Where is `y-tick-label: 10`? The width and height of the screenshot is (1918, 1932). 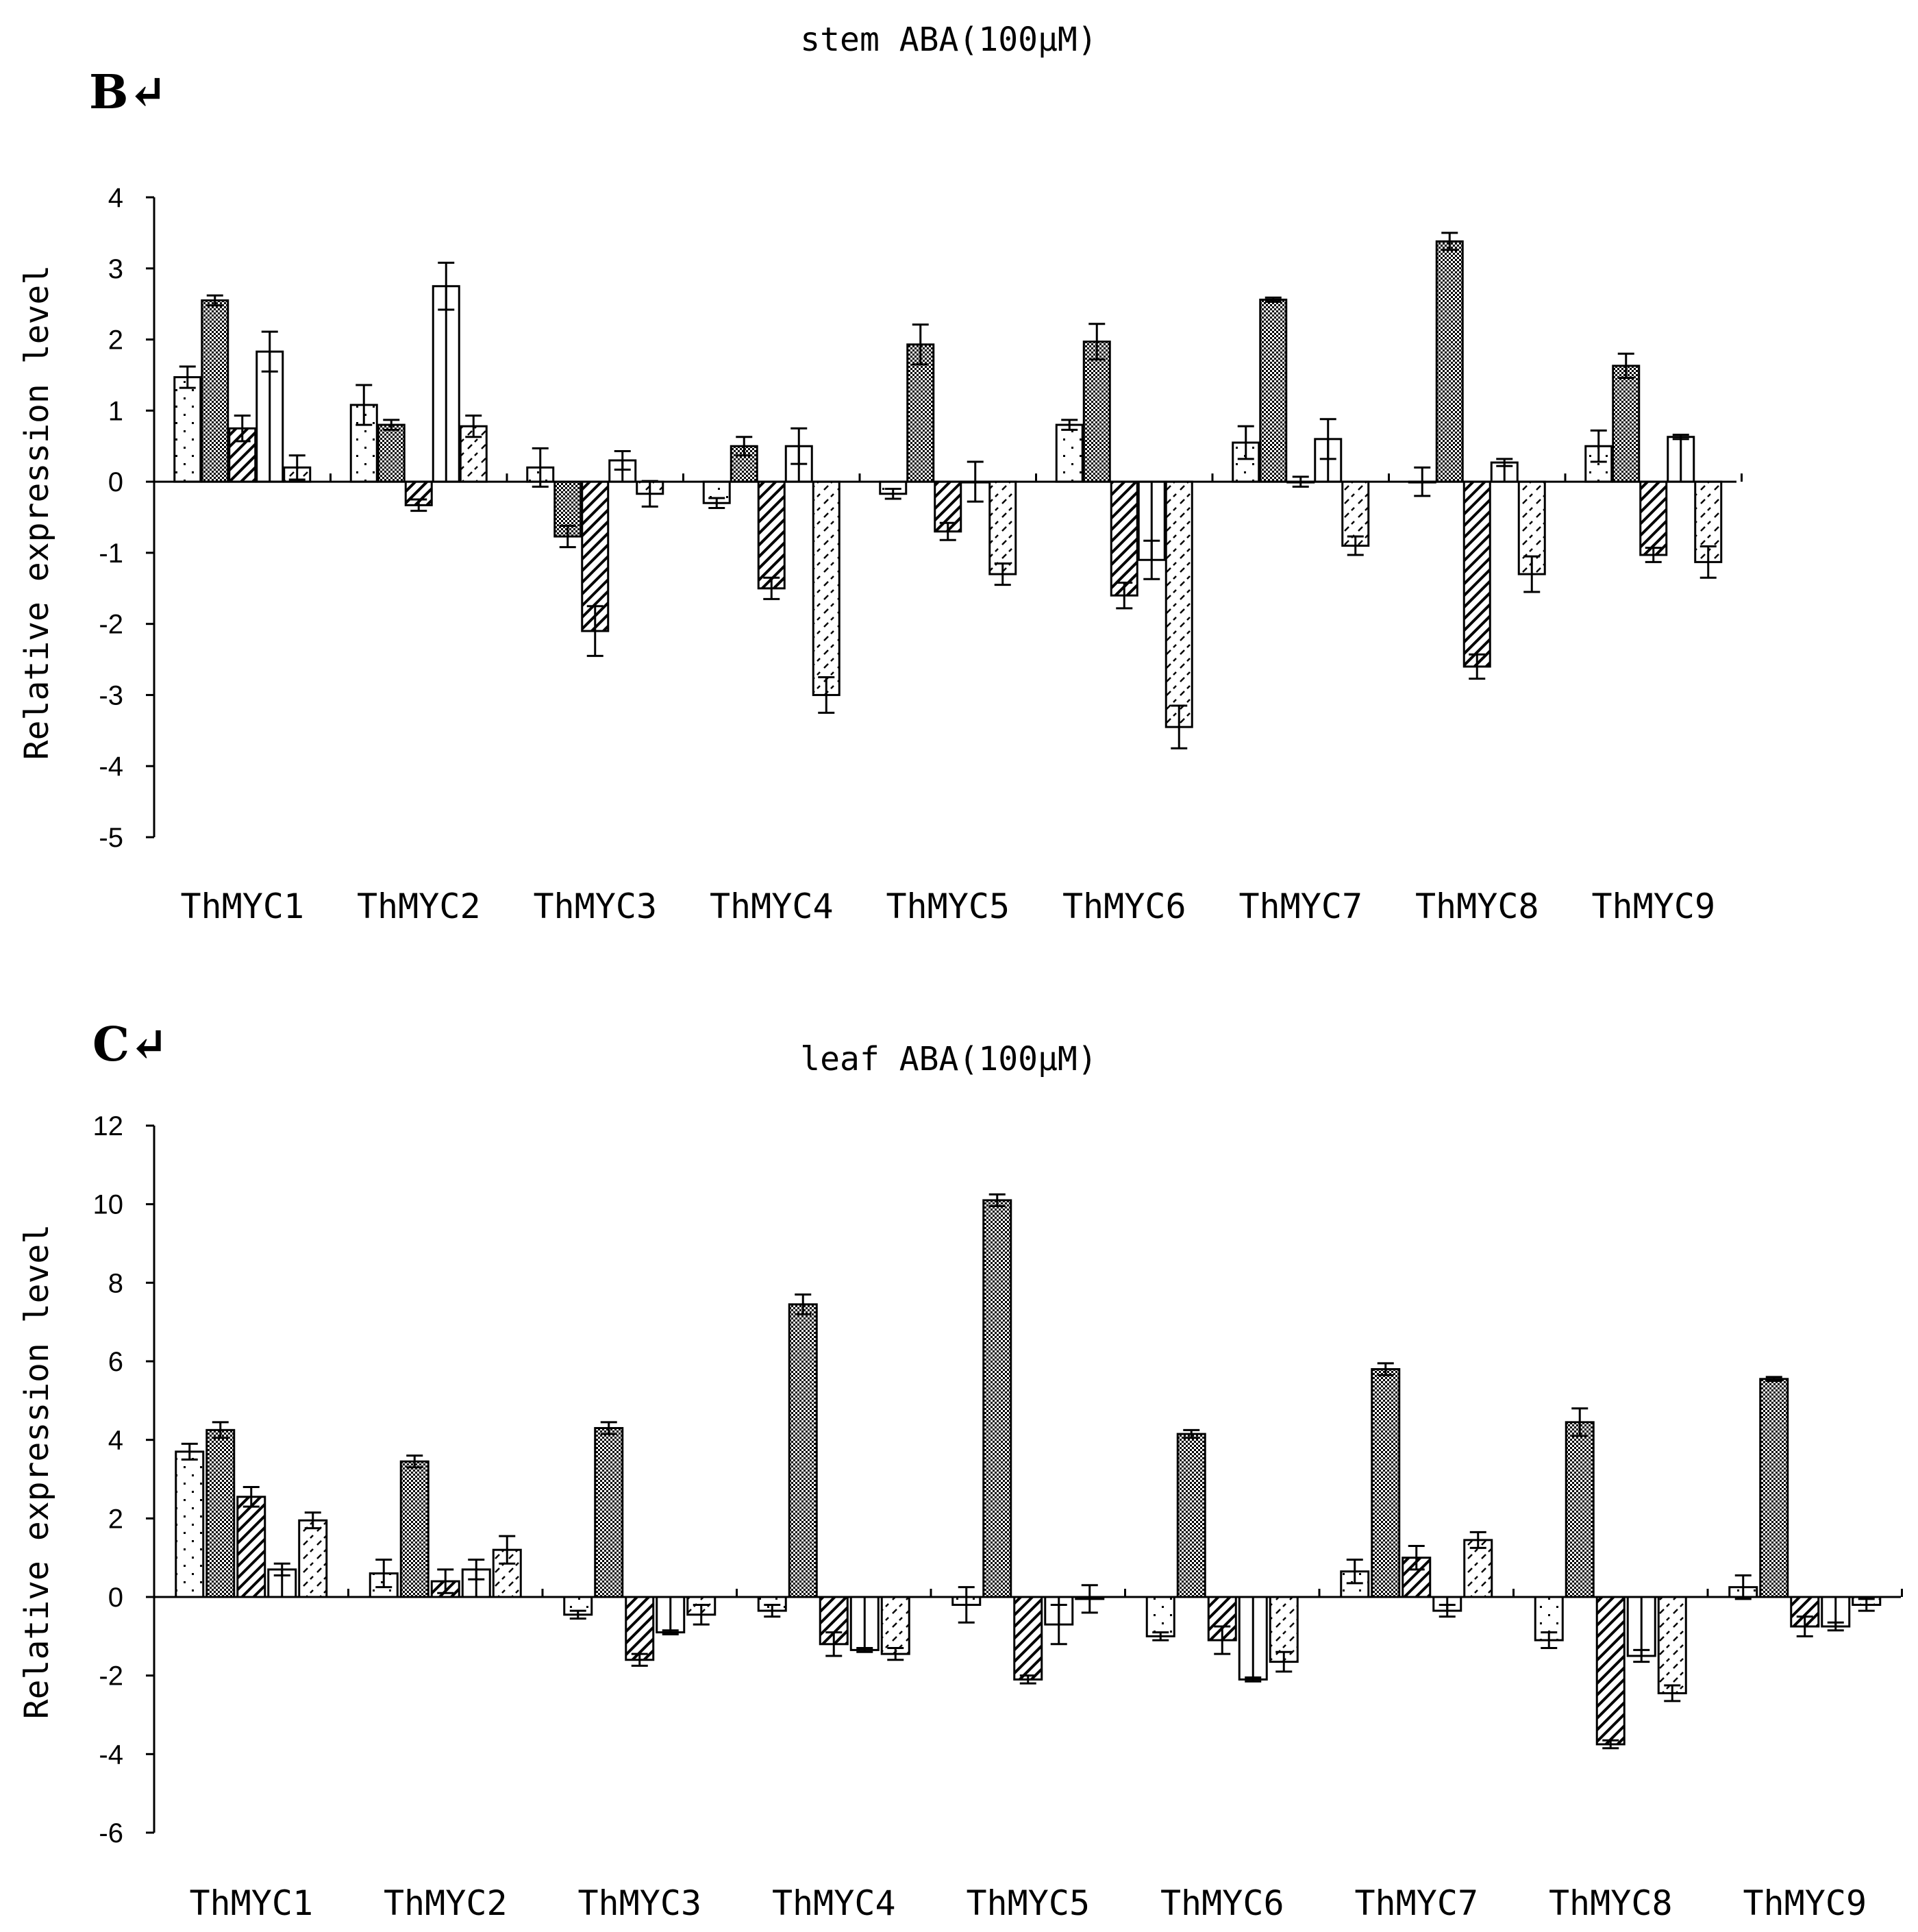
y-tick-label: 10 is located at coordinates (109, 1205).